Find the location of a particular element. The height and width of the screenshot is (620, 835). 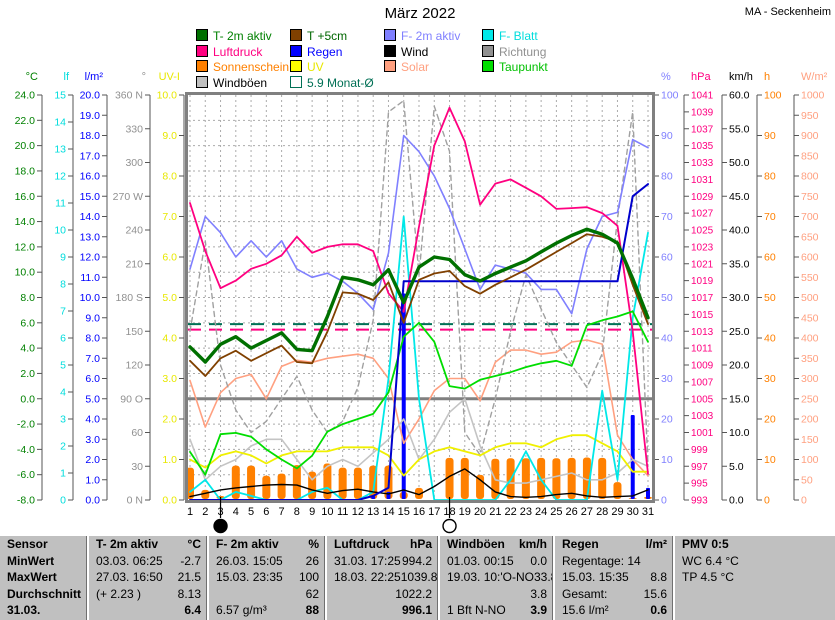

axis-tick-label: 90 is located at coordinates (770, 136).